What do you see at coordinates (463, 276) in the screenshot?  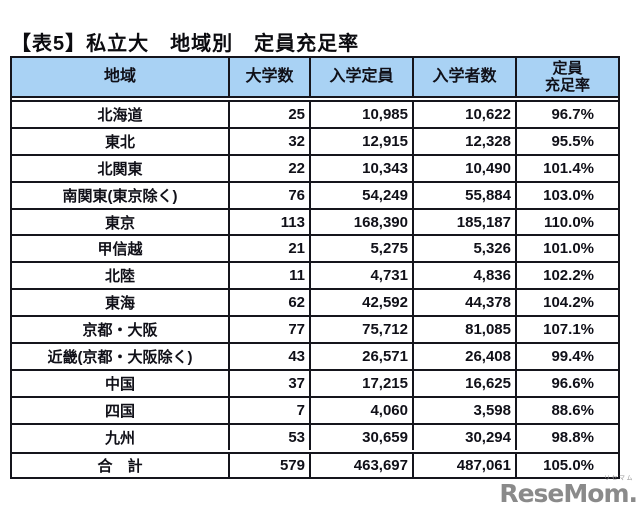 I see `cell-entrants: 4,836` at bounding box center [463, 276].